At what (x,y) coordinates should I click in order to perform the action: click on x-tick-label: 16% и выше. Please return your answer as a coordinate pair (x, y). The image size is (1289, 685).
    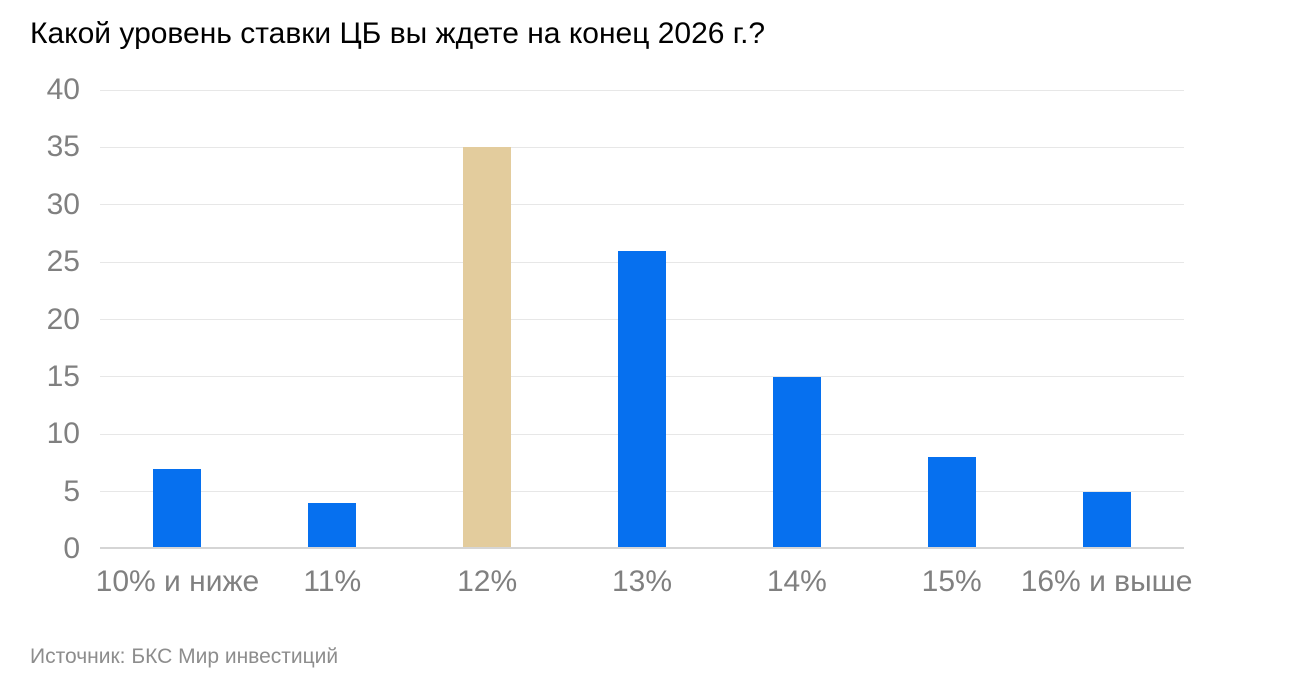
    Looking at the image, I should click on (1106, 581).